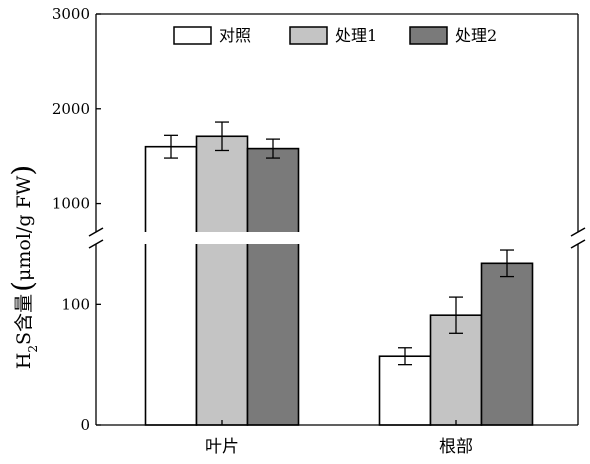 The height and width of the screenshot is (464, 590). I want to click on y-tick-label: 100, so click(75, 304).